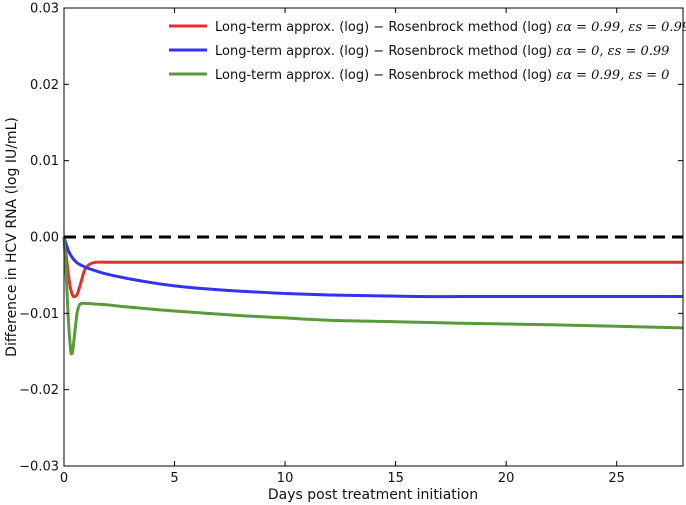  I want to click on y-tick-label: 0.03, so click(44, 9).